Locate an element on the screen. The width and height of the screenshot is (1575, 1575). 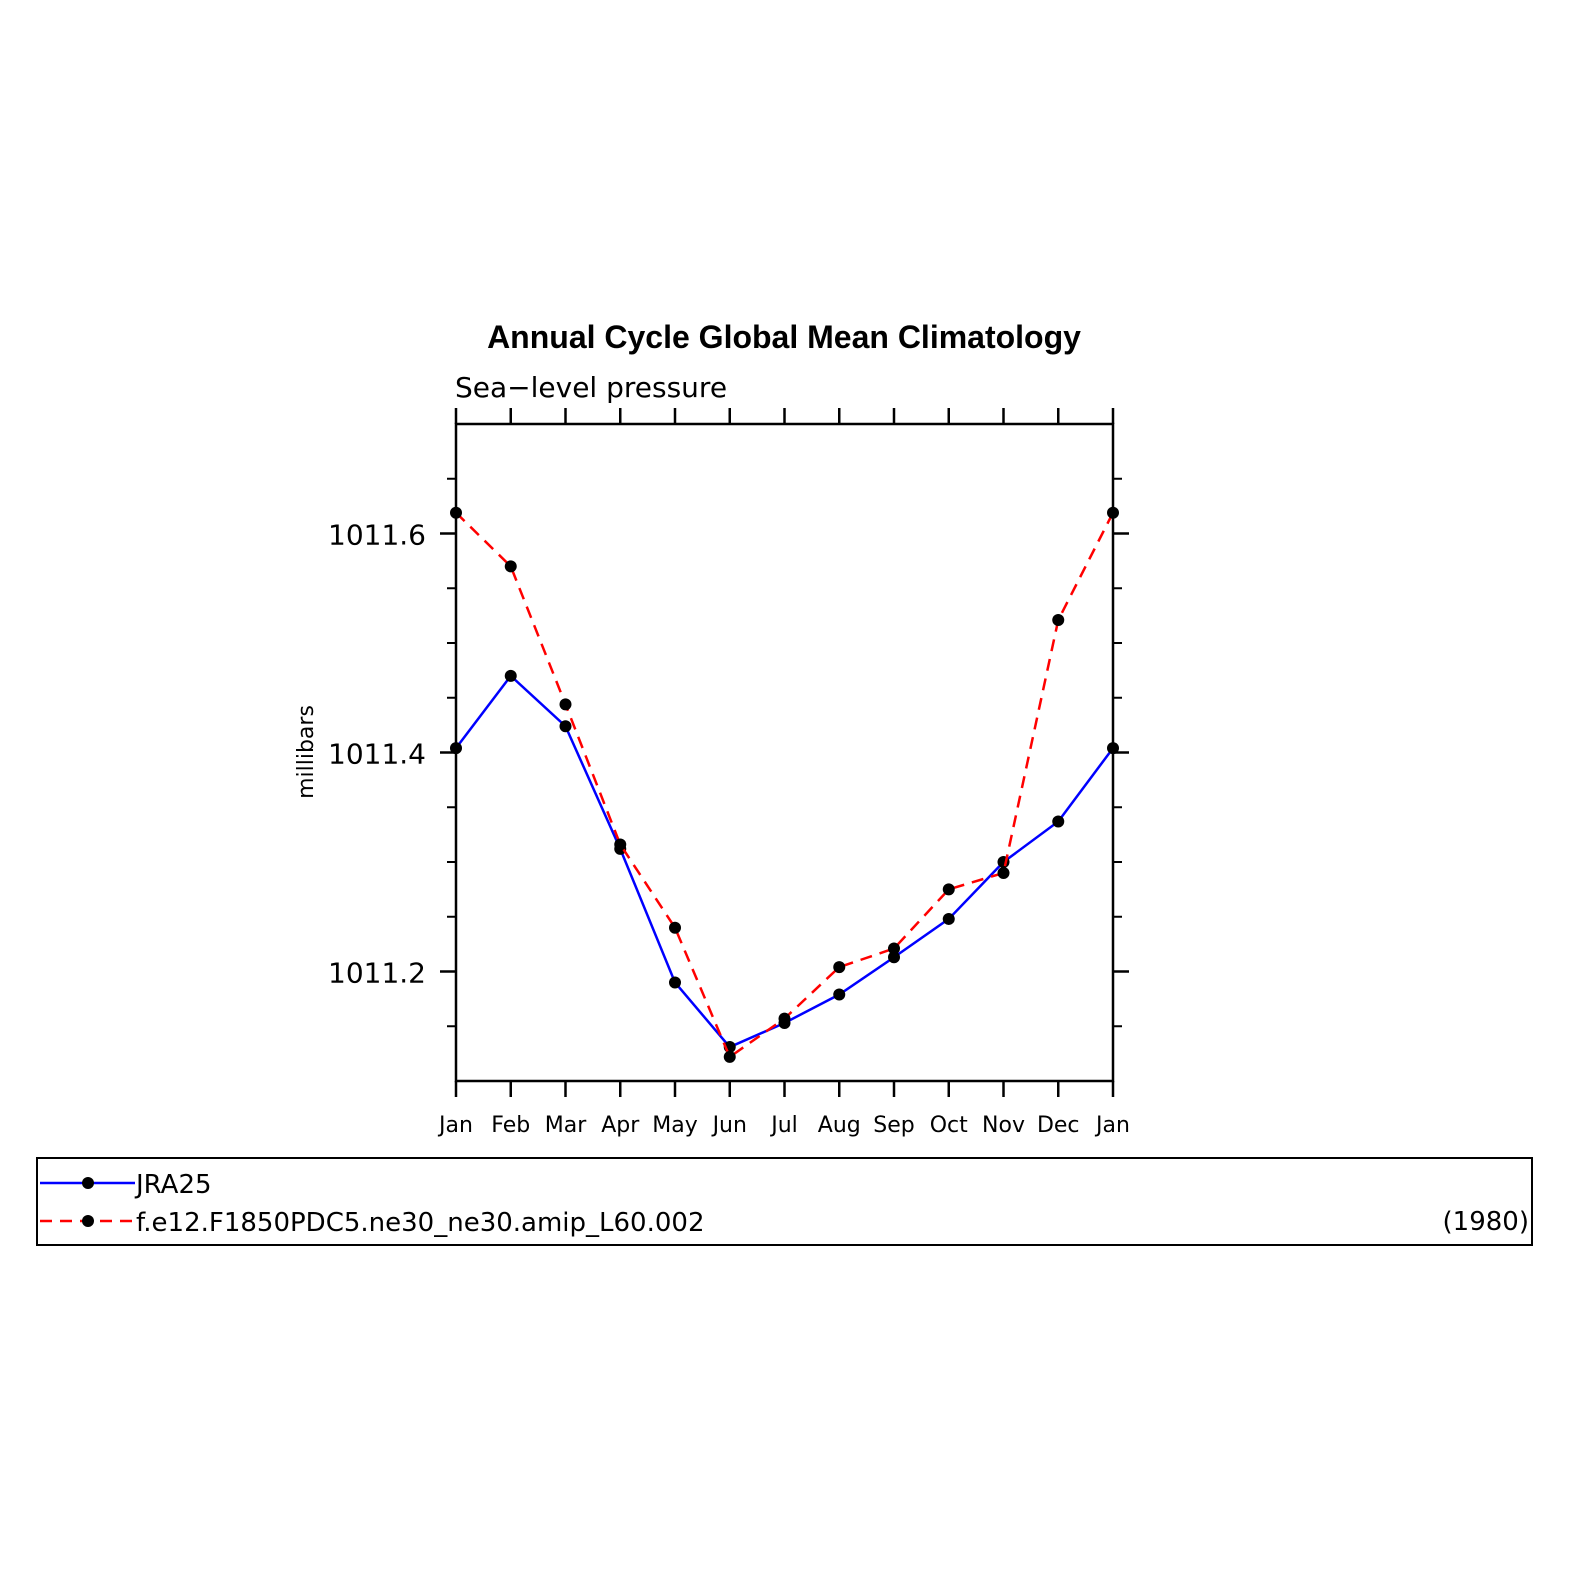
x-tick-label: May is located at coordinates (674, 1125).